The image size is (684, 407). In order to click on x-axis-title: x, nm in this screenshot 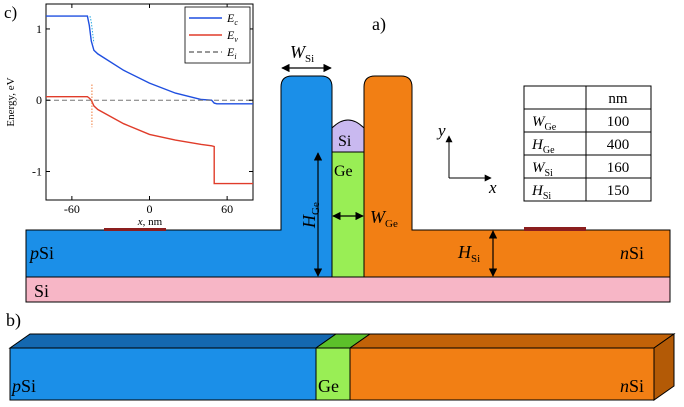, I will do `click(150, 222)`.